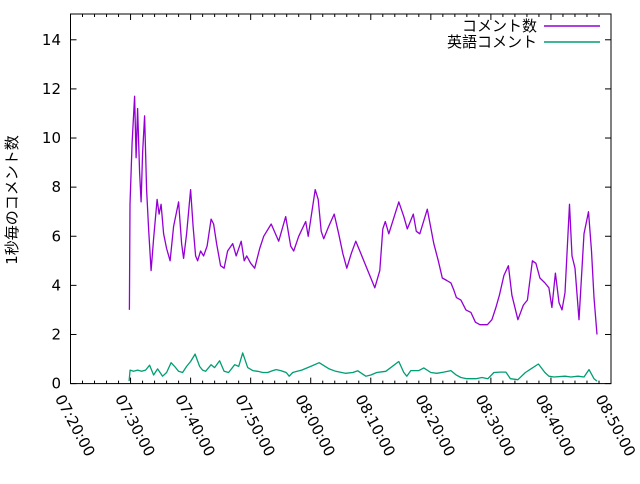 The image size is (640, 484). What do you see at coordinates (496, 426) in the screenshot?
I see `x-tick-label: 08:30:00` at bounding box center [496, 426].